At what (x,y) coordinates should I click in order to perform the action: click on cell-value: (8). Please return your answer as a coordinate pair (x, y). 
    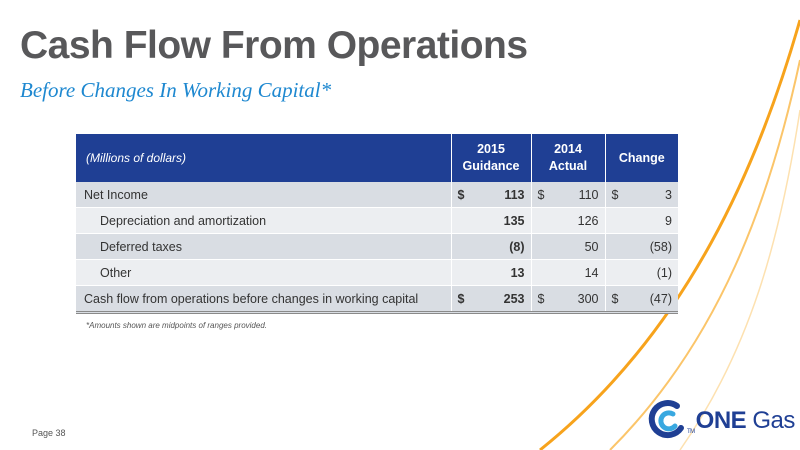
    Looking at the image, I should click on (517, 246).